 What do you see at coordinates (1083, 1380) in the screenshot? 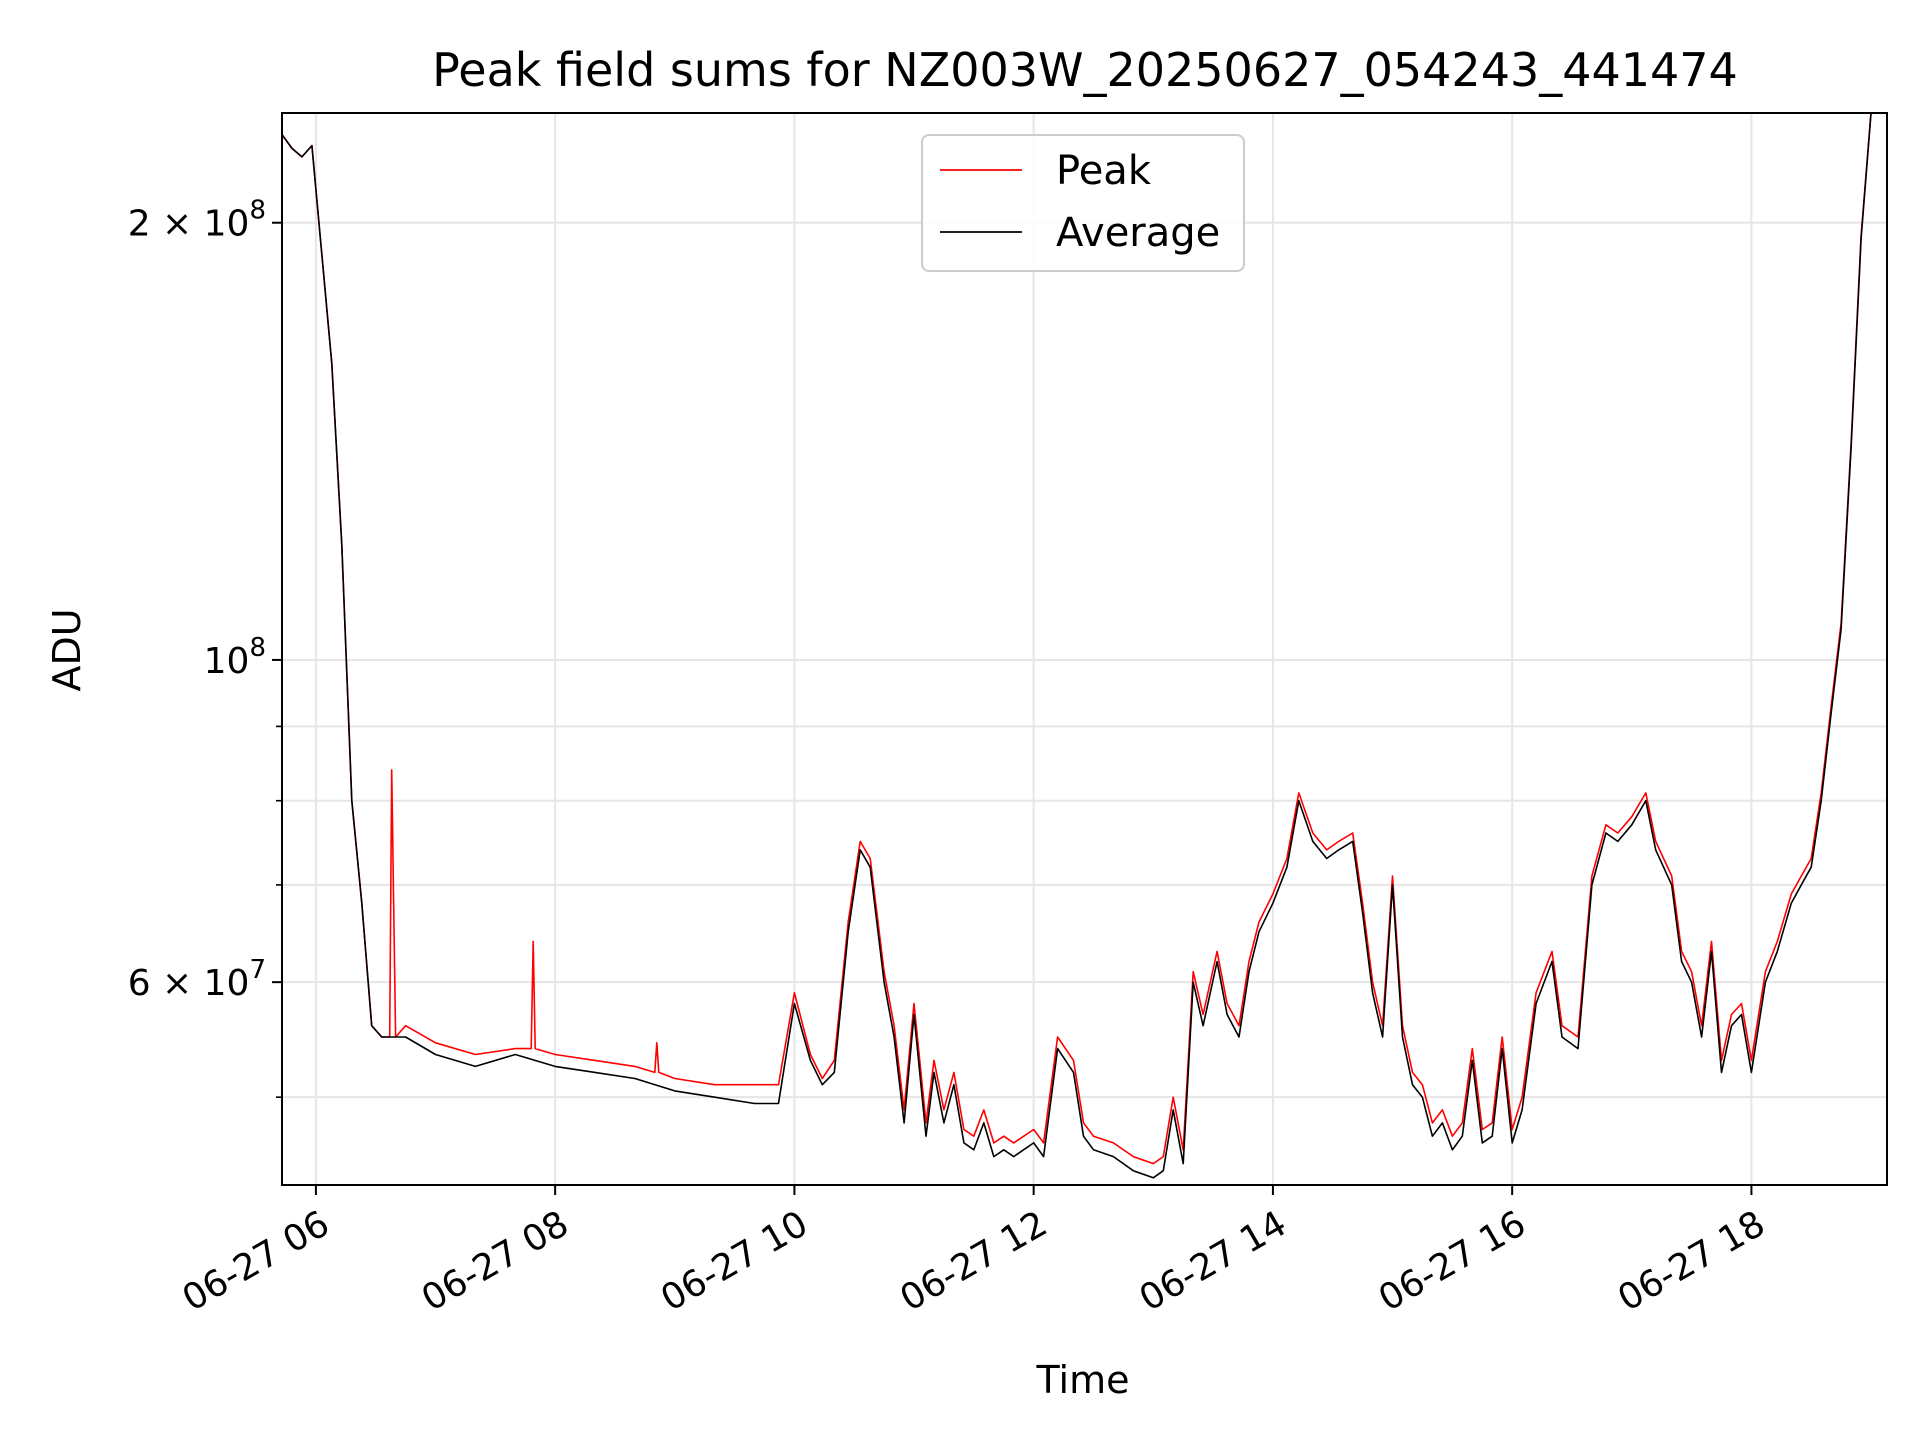
I see `x-axis-label: Time` at bounding box center [1083, 1380].